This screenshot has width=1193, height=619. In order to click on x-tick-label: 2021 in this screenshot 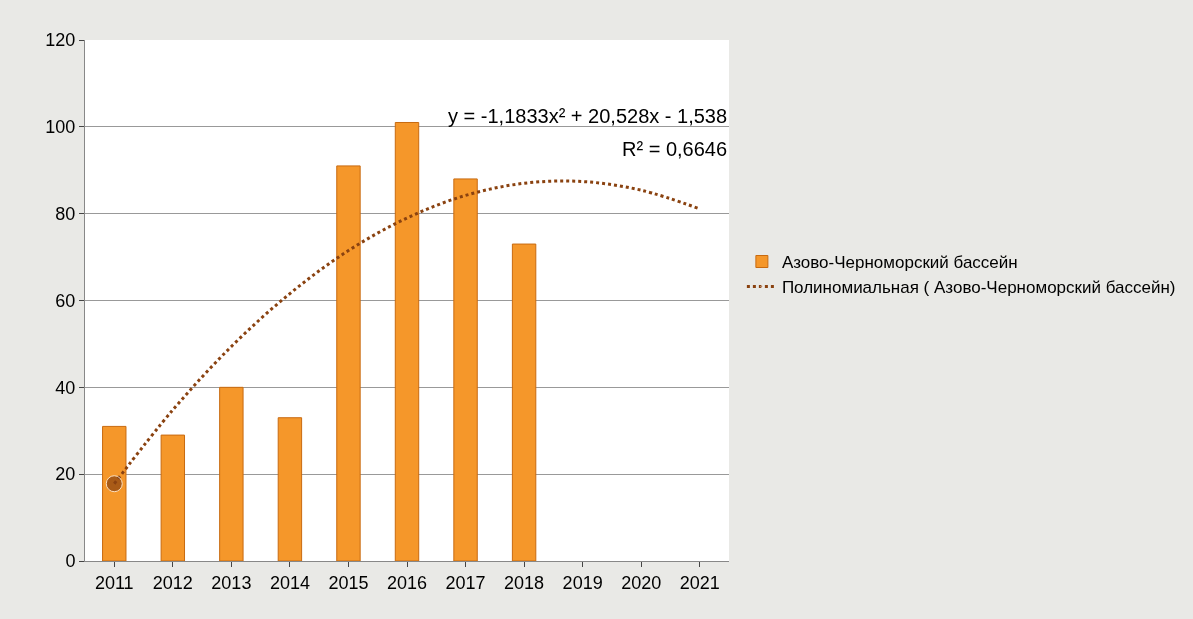, I will do `click(699, 582)`.